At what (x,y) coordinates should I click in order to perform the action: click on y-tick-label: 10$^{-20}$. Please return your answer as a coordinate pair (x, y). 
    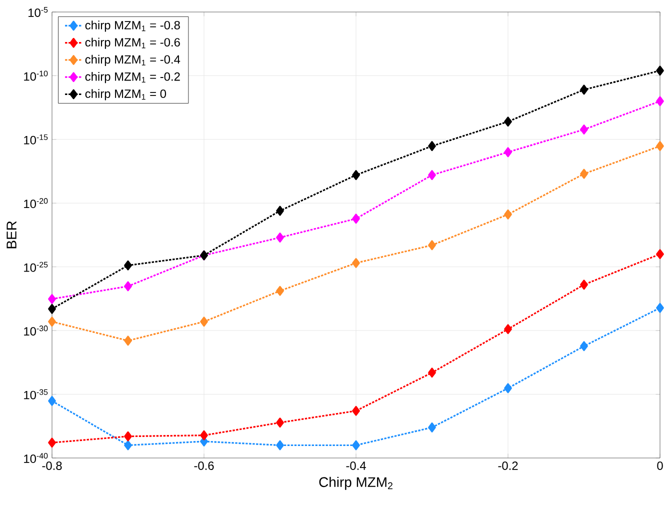
    Looking at the image, I should click on (36, 203).